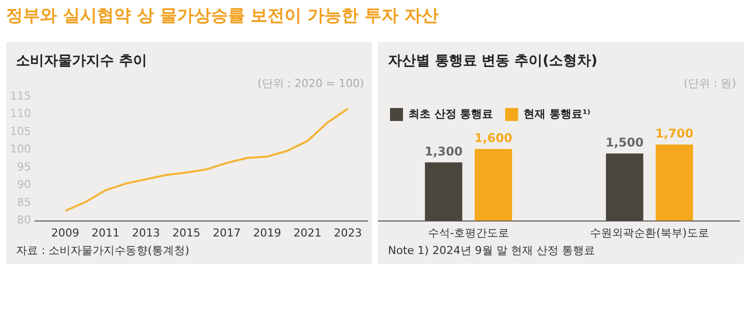  Describe the element at coordinates (674, 133) in the screenshot. I see `data-label: 1,700` at that location.